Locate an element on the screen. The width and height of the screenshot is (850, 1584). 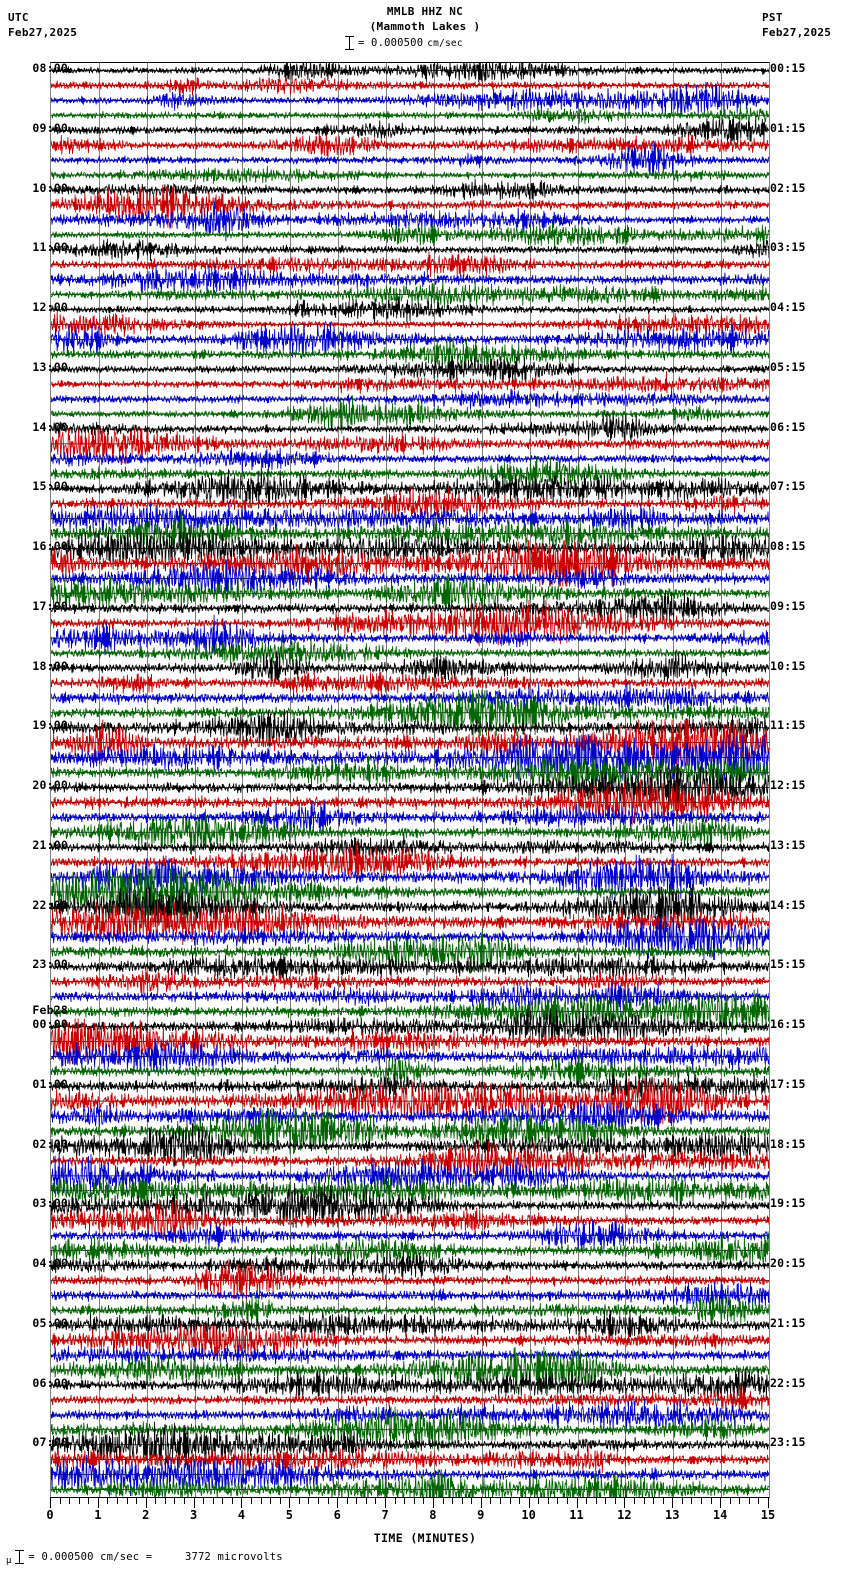
utc-hour-label-1200: 12:00 is located at coordinates (50, 307).